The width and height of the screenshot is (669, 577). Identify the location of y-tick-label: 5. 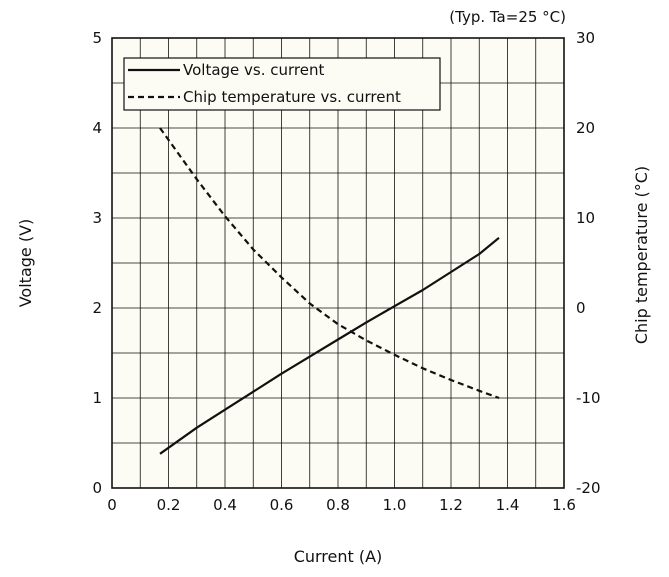
(97, 38).